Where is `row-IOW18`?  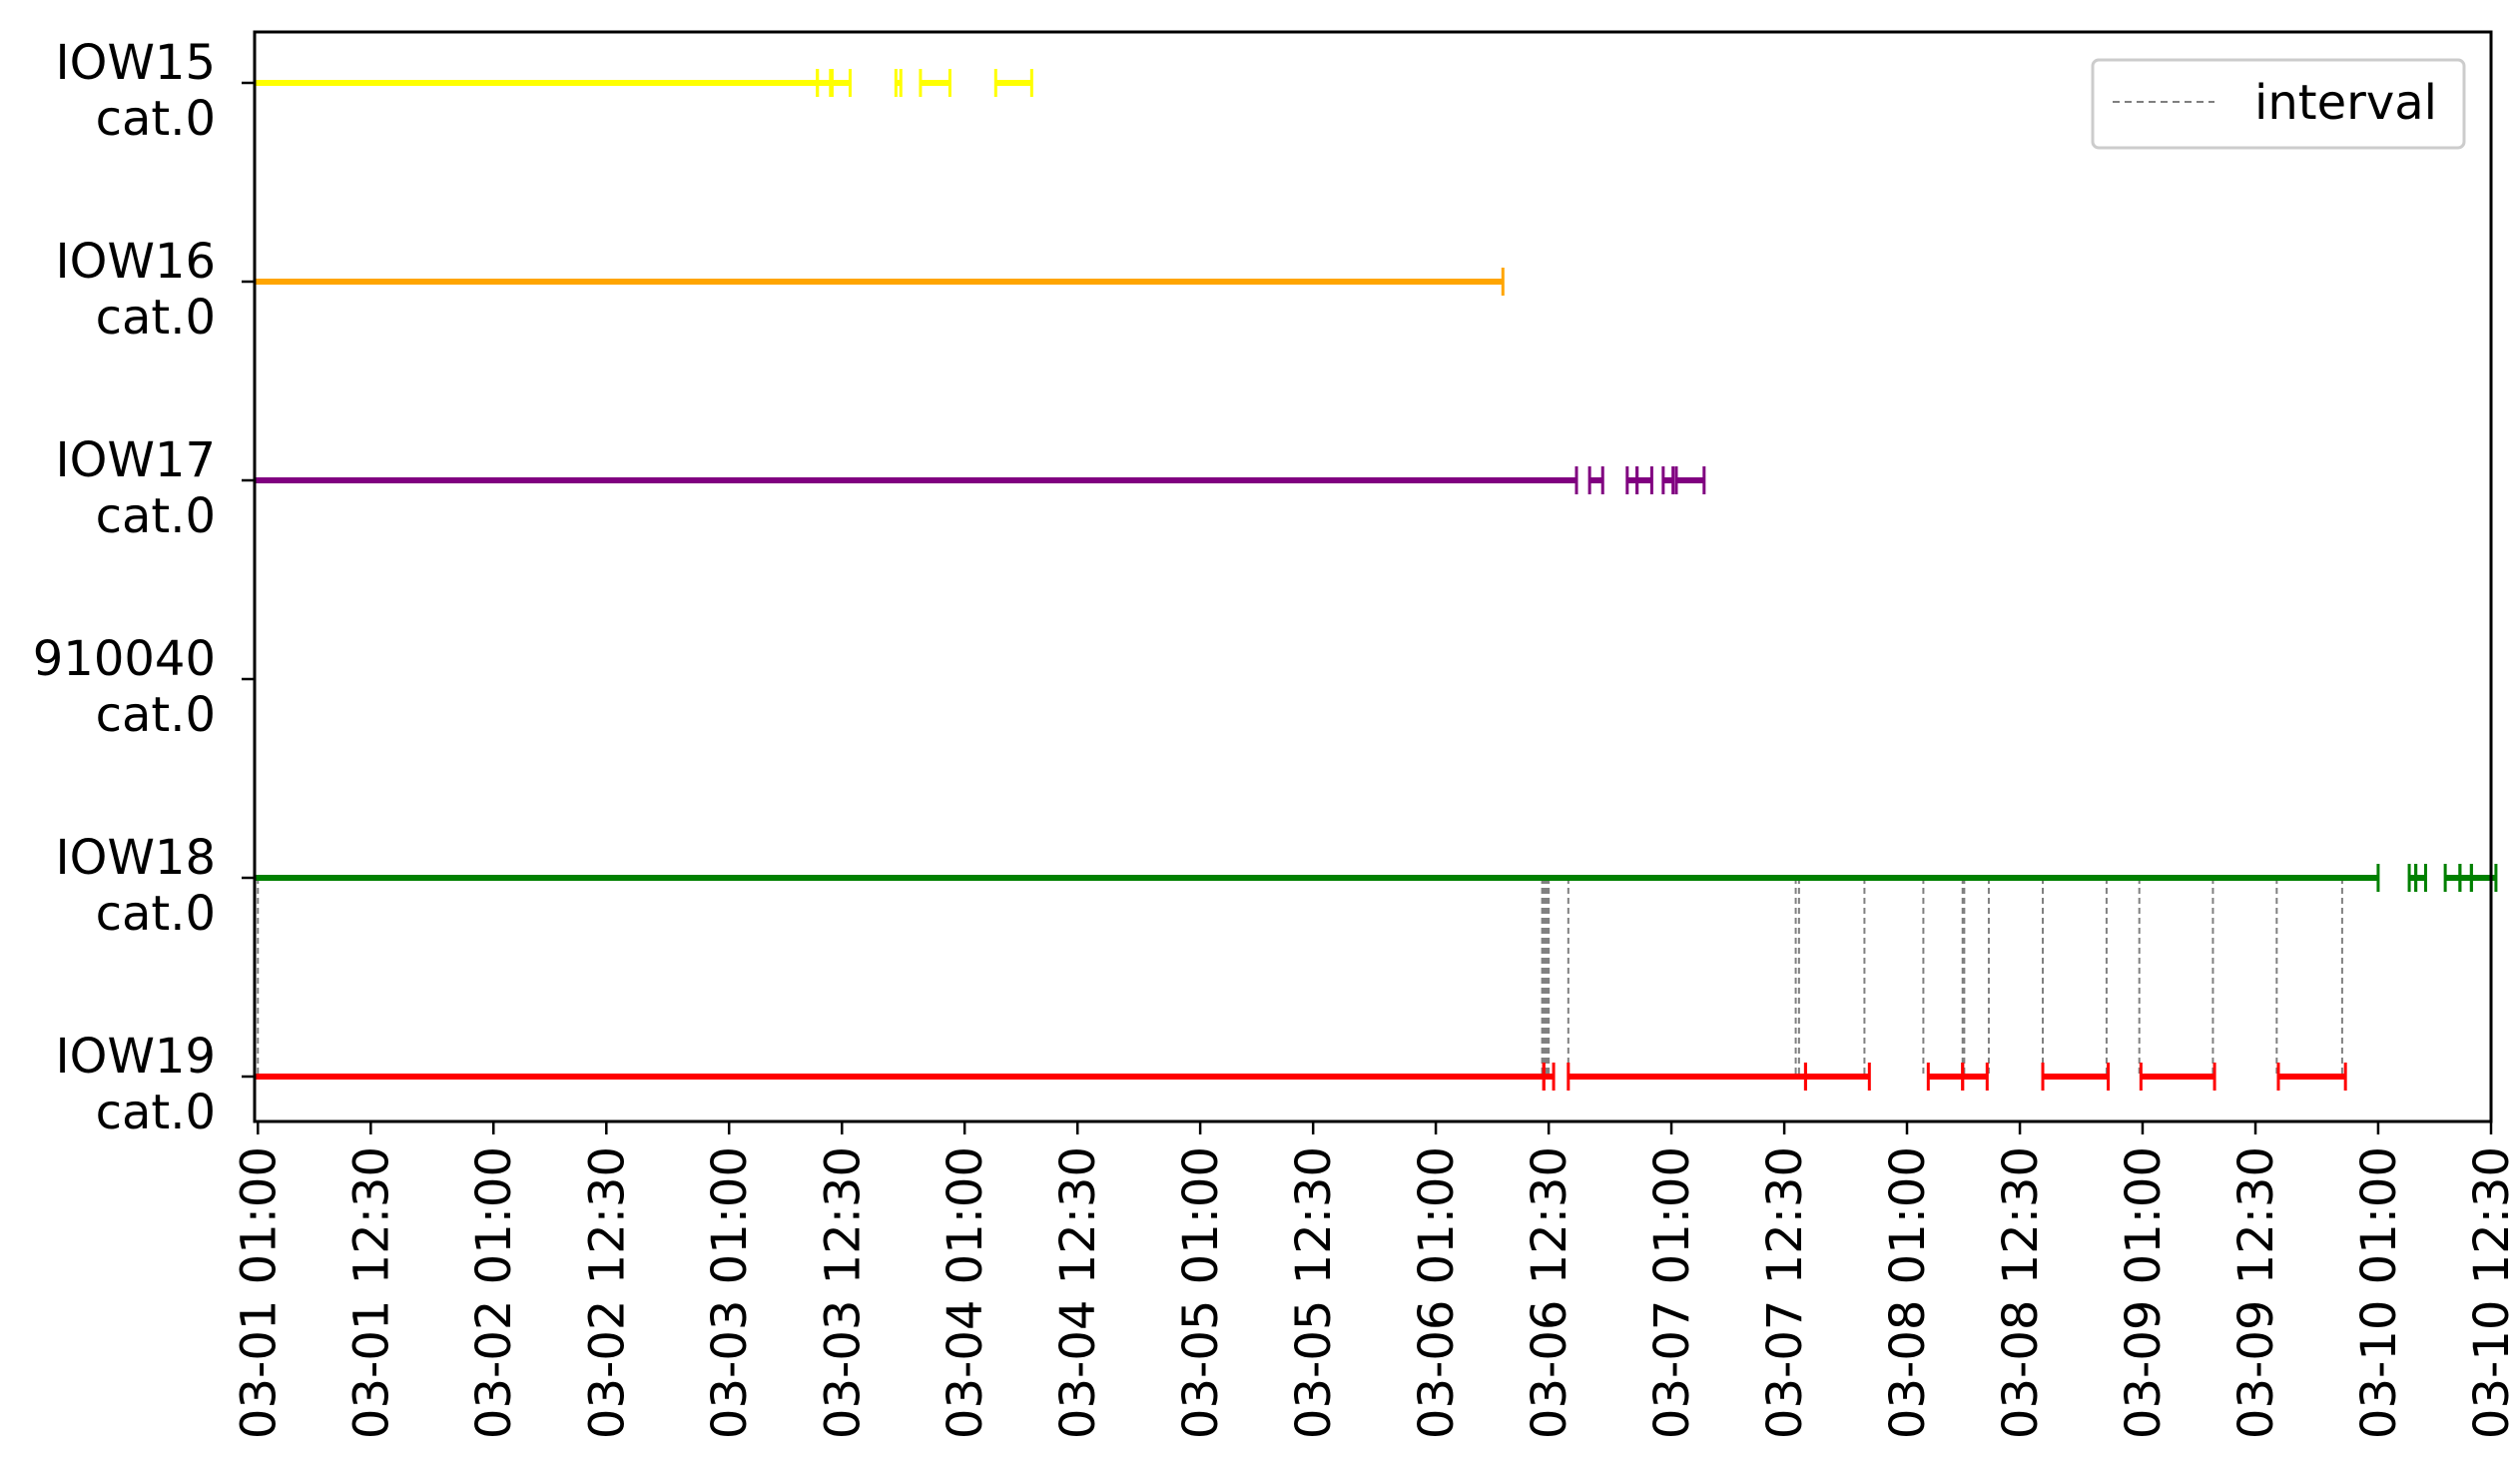
row-IOW18 is located at coordinates (1376, 878).